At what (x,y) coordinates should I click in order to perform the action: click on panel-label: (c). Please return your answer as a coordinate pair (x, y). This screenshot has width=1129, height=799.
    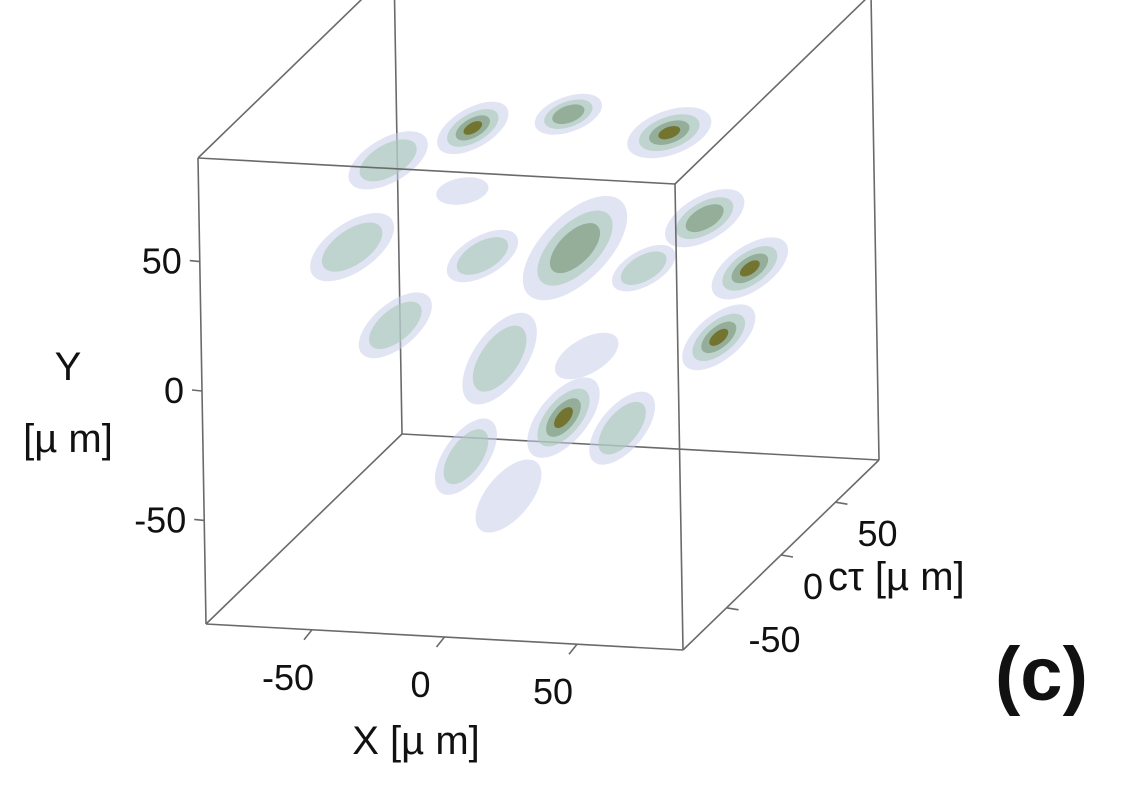
    Looking at the image, I should click on (1041, 674).